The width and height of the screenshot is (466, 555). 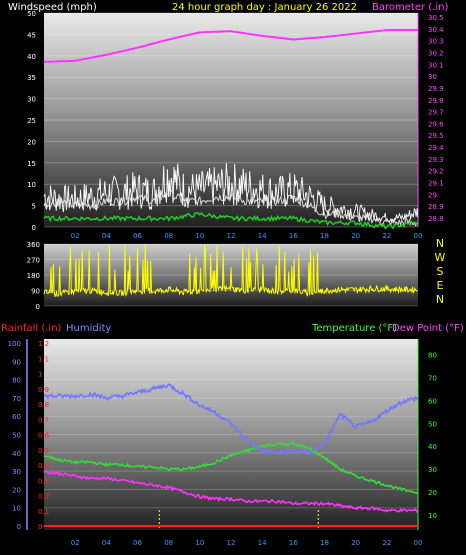 I want to click on barometer-tick-label: 30.3, so click(x=436, y=42).